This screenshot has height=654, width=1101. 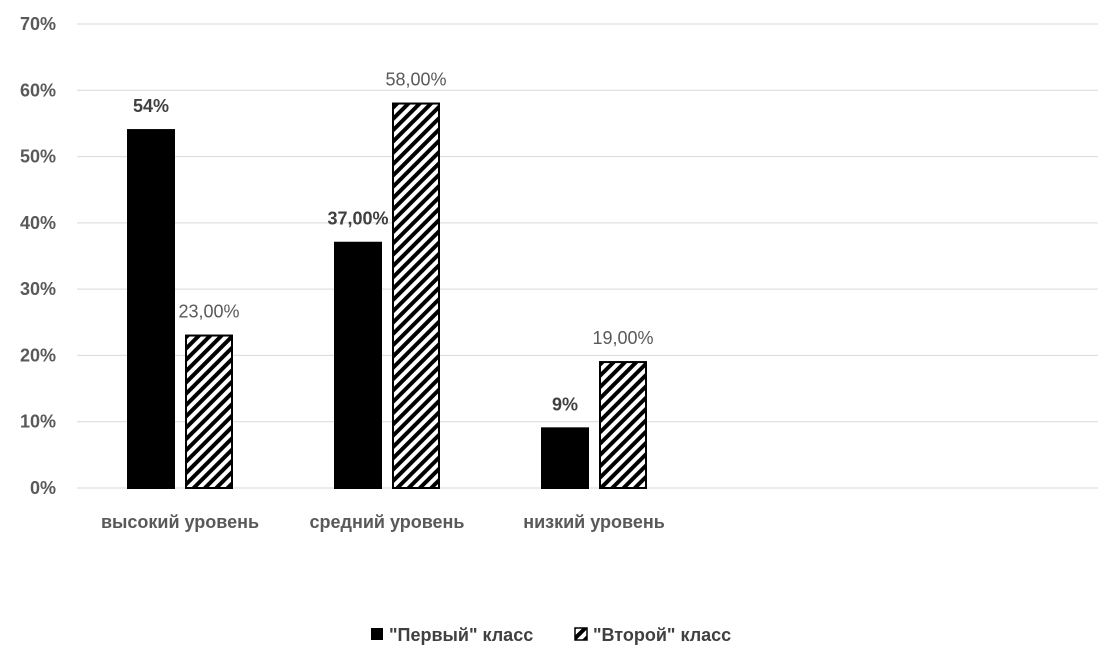 I want to click on data-label: 9%, so click(x=565, y=404).